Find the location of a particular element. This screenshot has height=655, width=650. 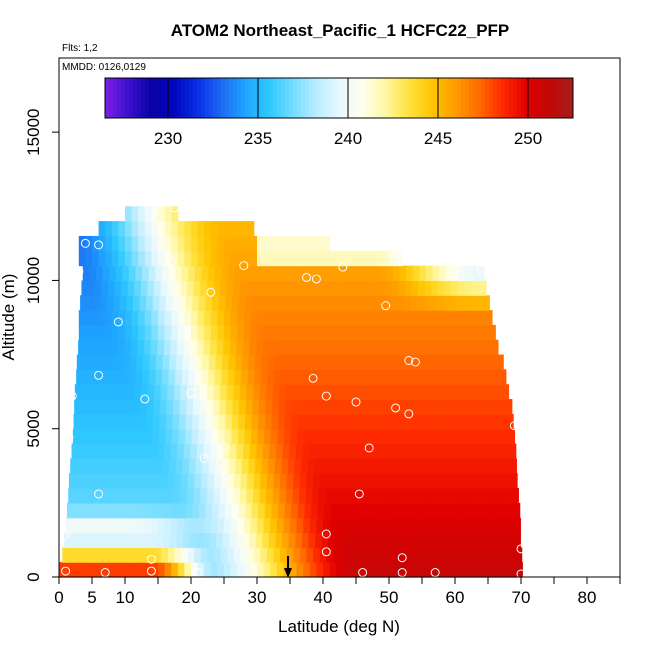

x-tick-label: 60 is located at coordinates (455, 597).